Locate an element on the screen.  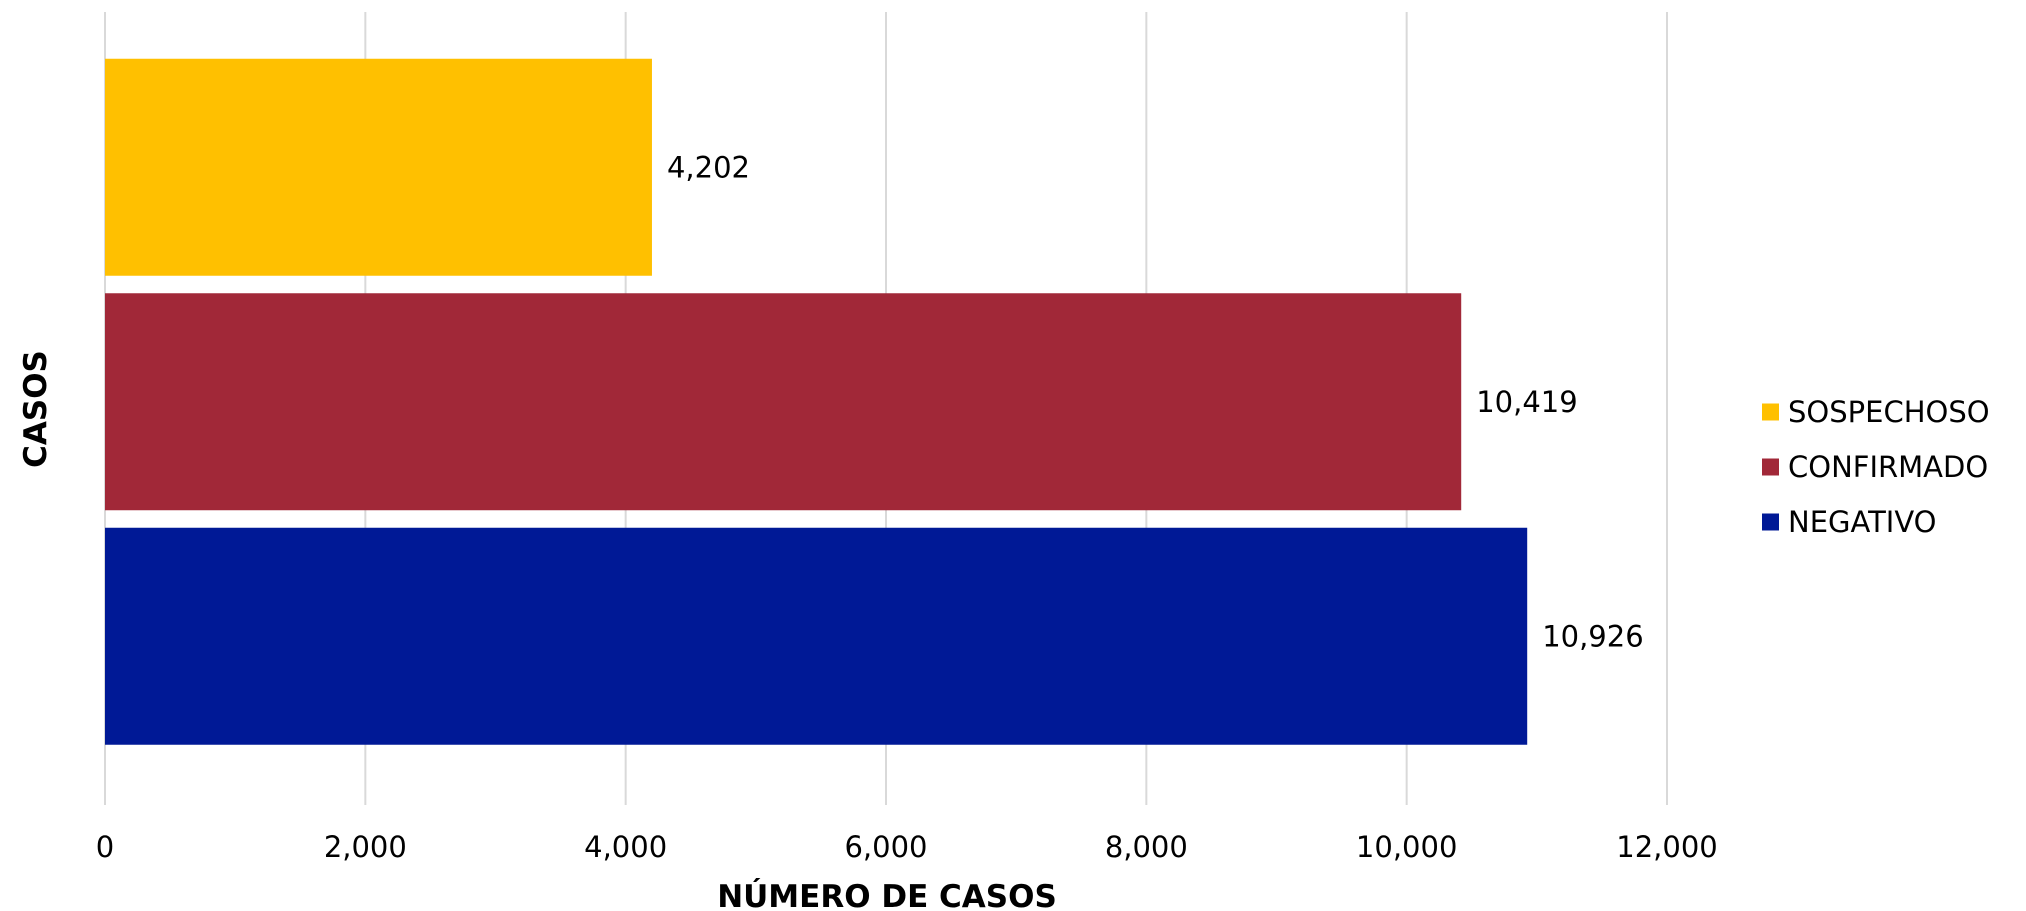
x-tick-label: 4,000 is located at coordinates (625, 847).